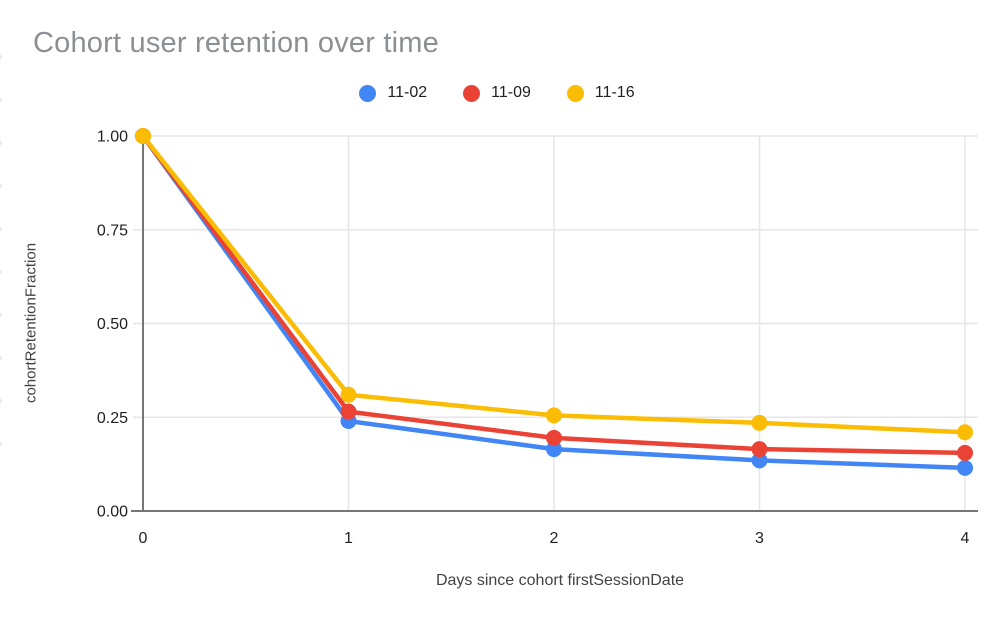  I want to click on data-point-11-02-day4, so click(965, 467).